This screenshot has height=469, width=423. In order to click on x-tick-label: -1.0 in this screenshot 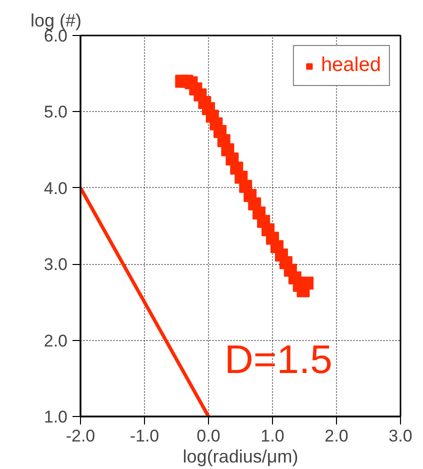, I will do `click(145, 436)`.